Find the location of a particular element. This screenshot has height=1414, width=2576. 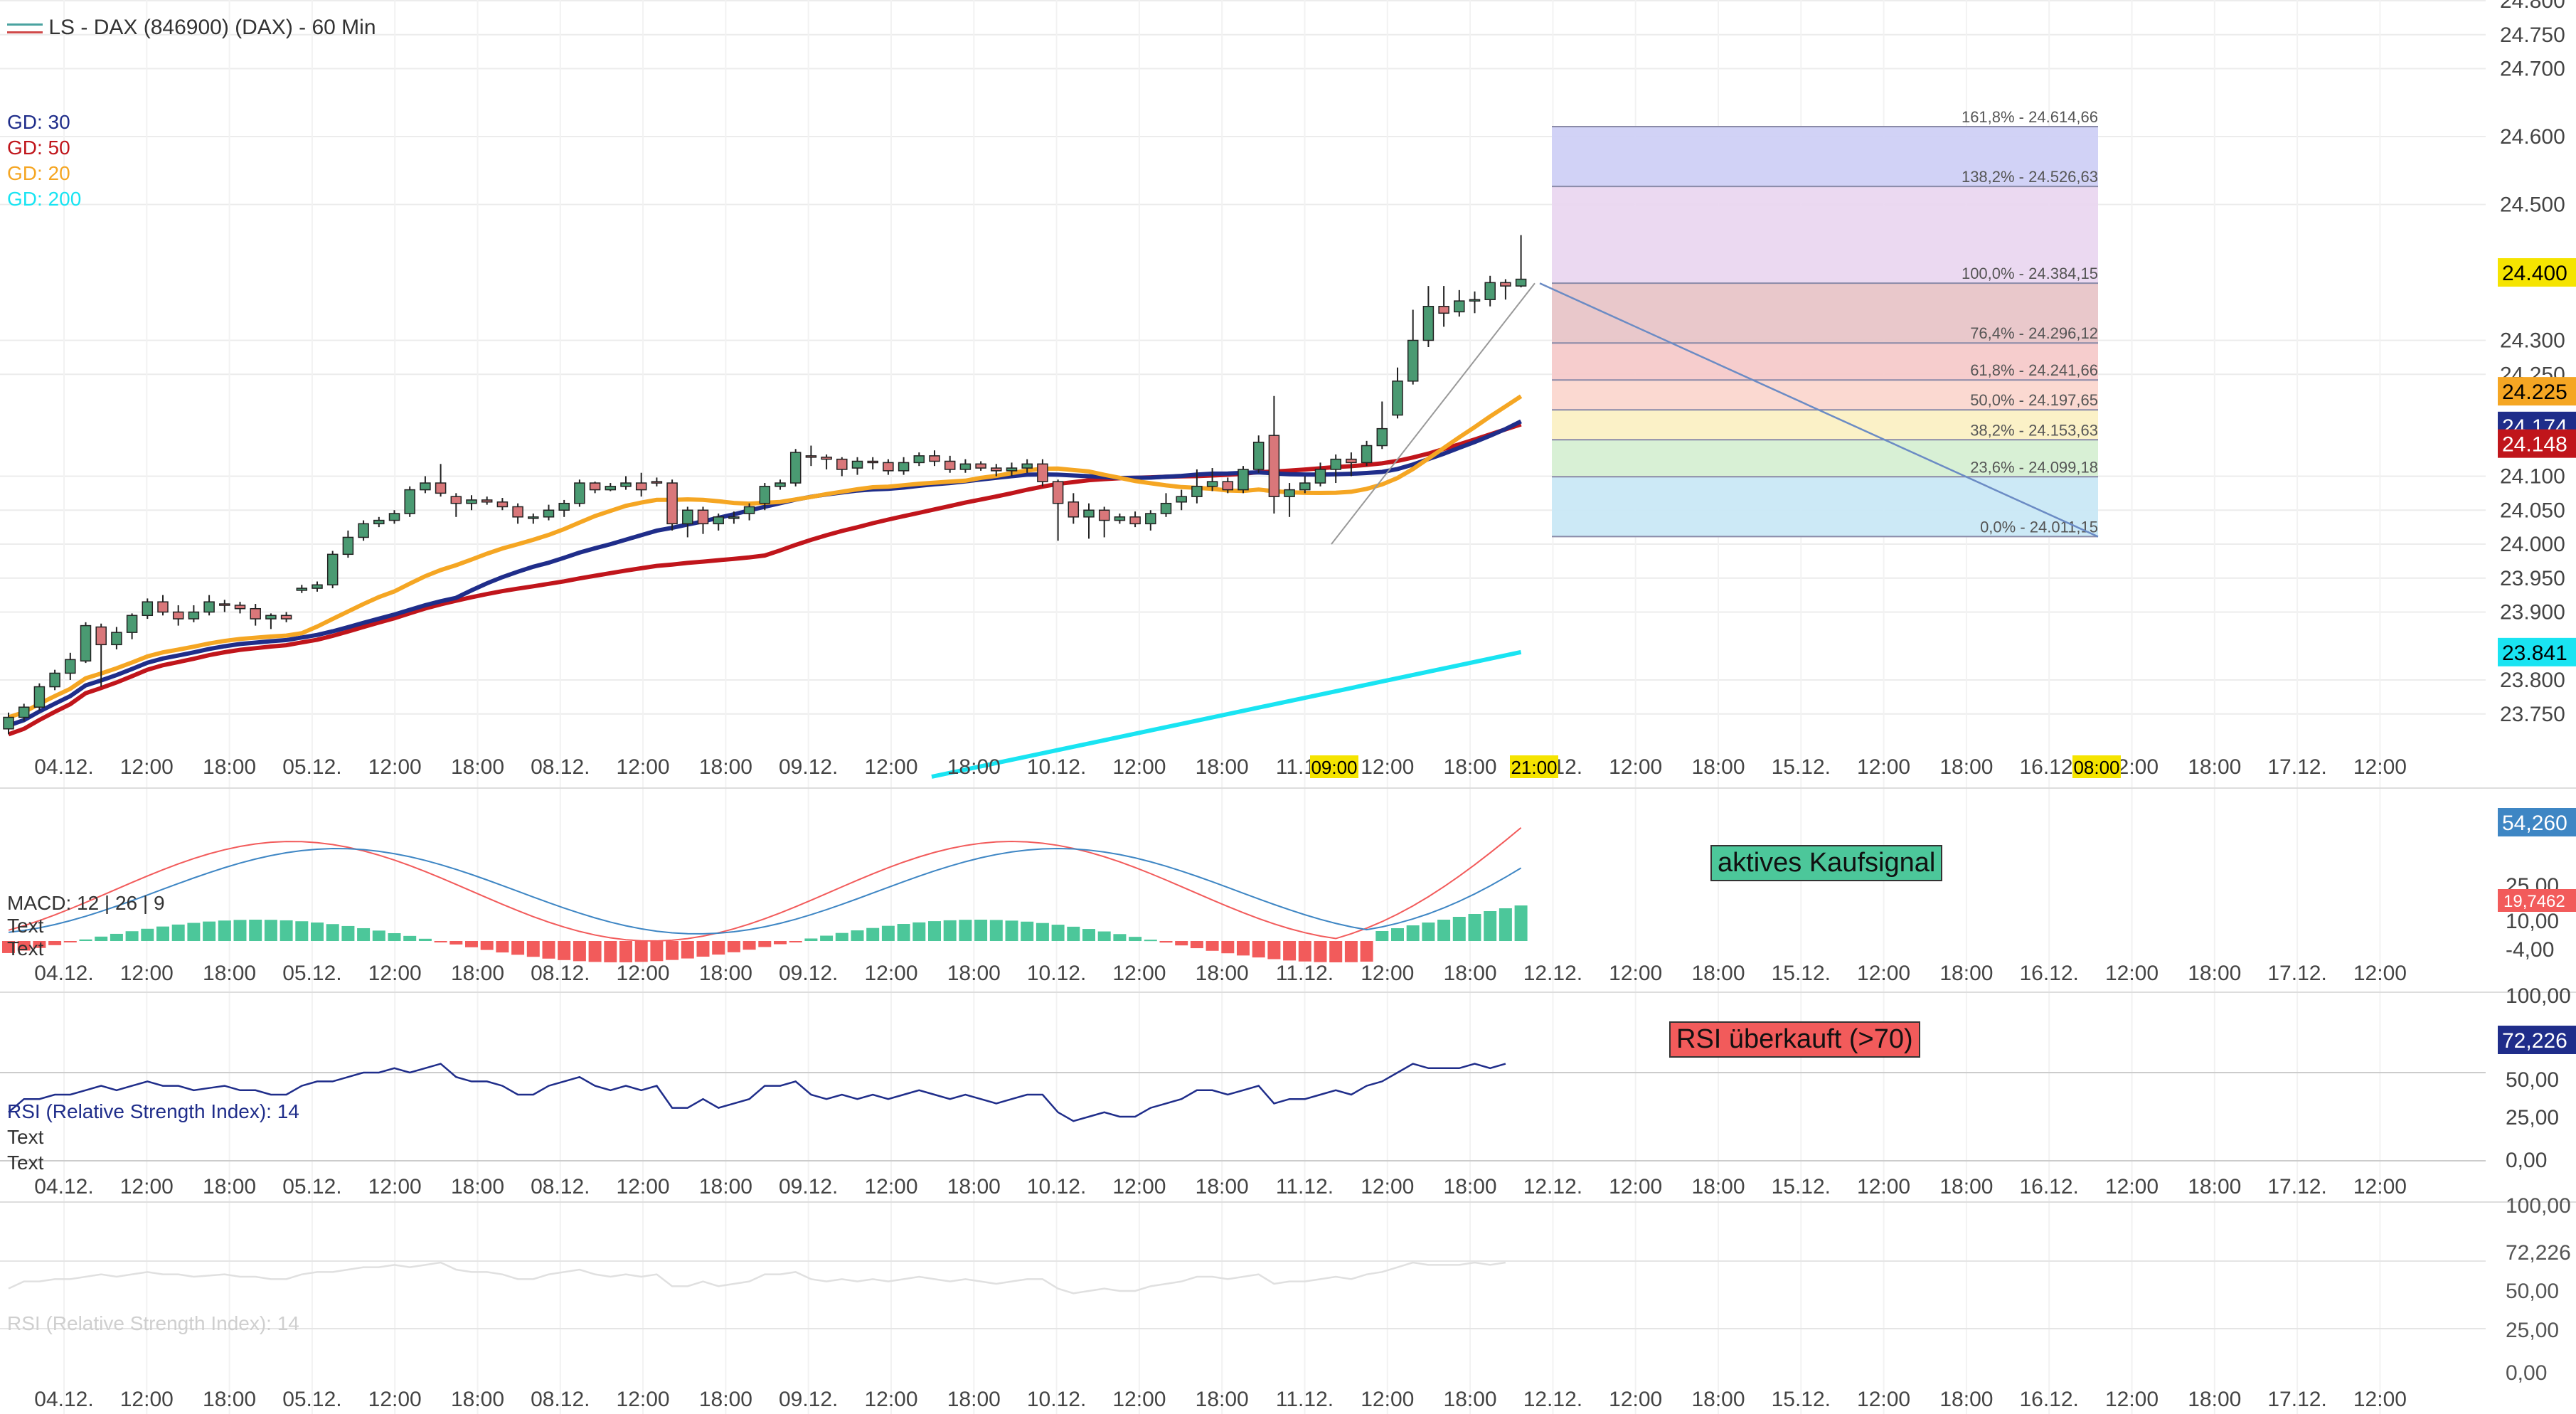

time-tick-label: 09.12. is located at coordinates (808, 767).